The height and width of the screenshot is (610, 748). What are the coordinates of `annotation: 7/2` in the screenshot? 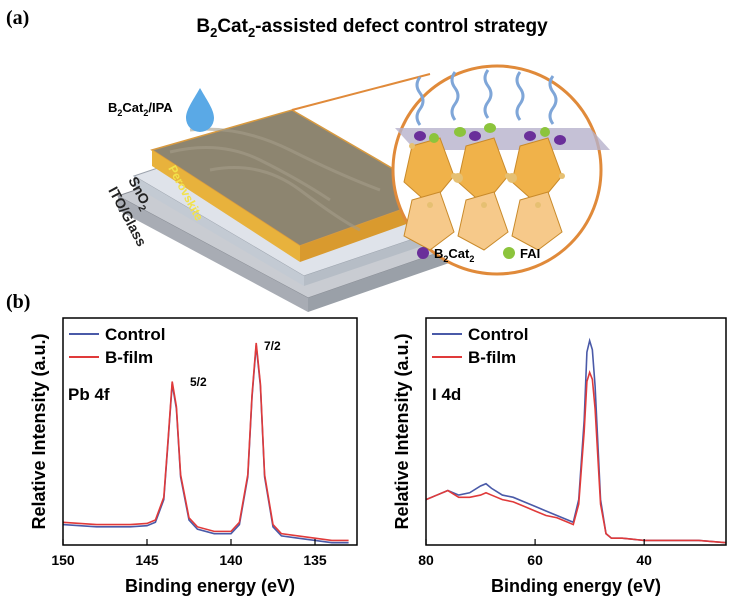 It's located at (272, 346).